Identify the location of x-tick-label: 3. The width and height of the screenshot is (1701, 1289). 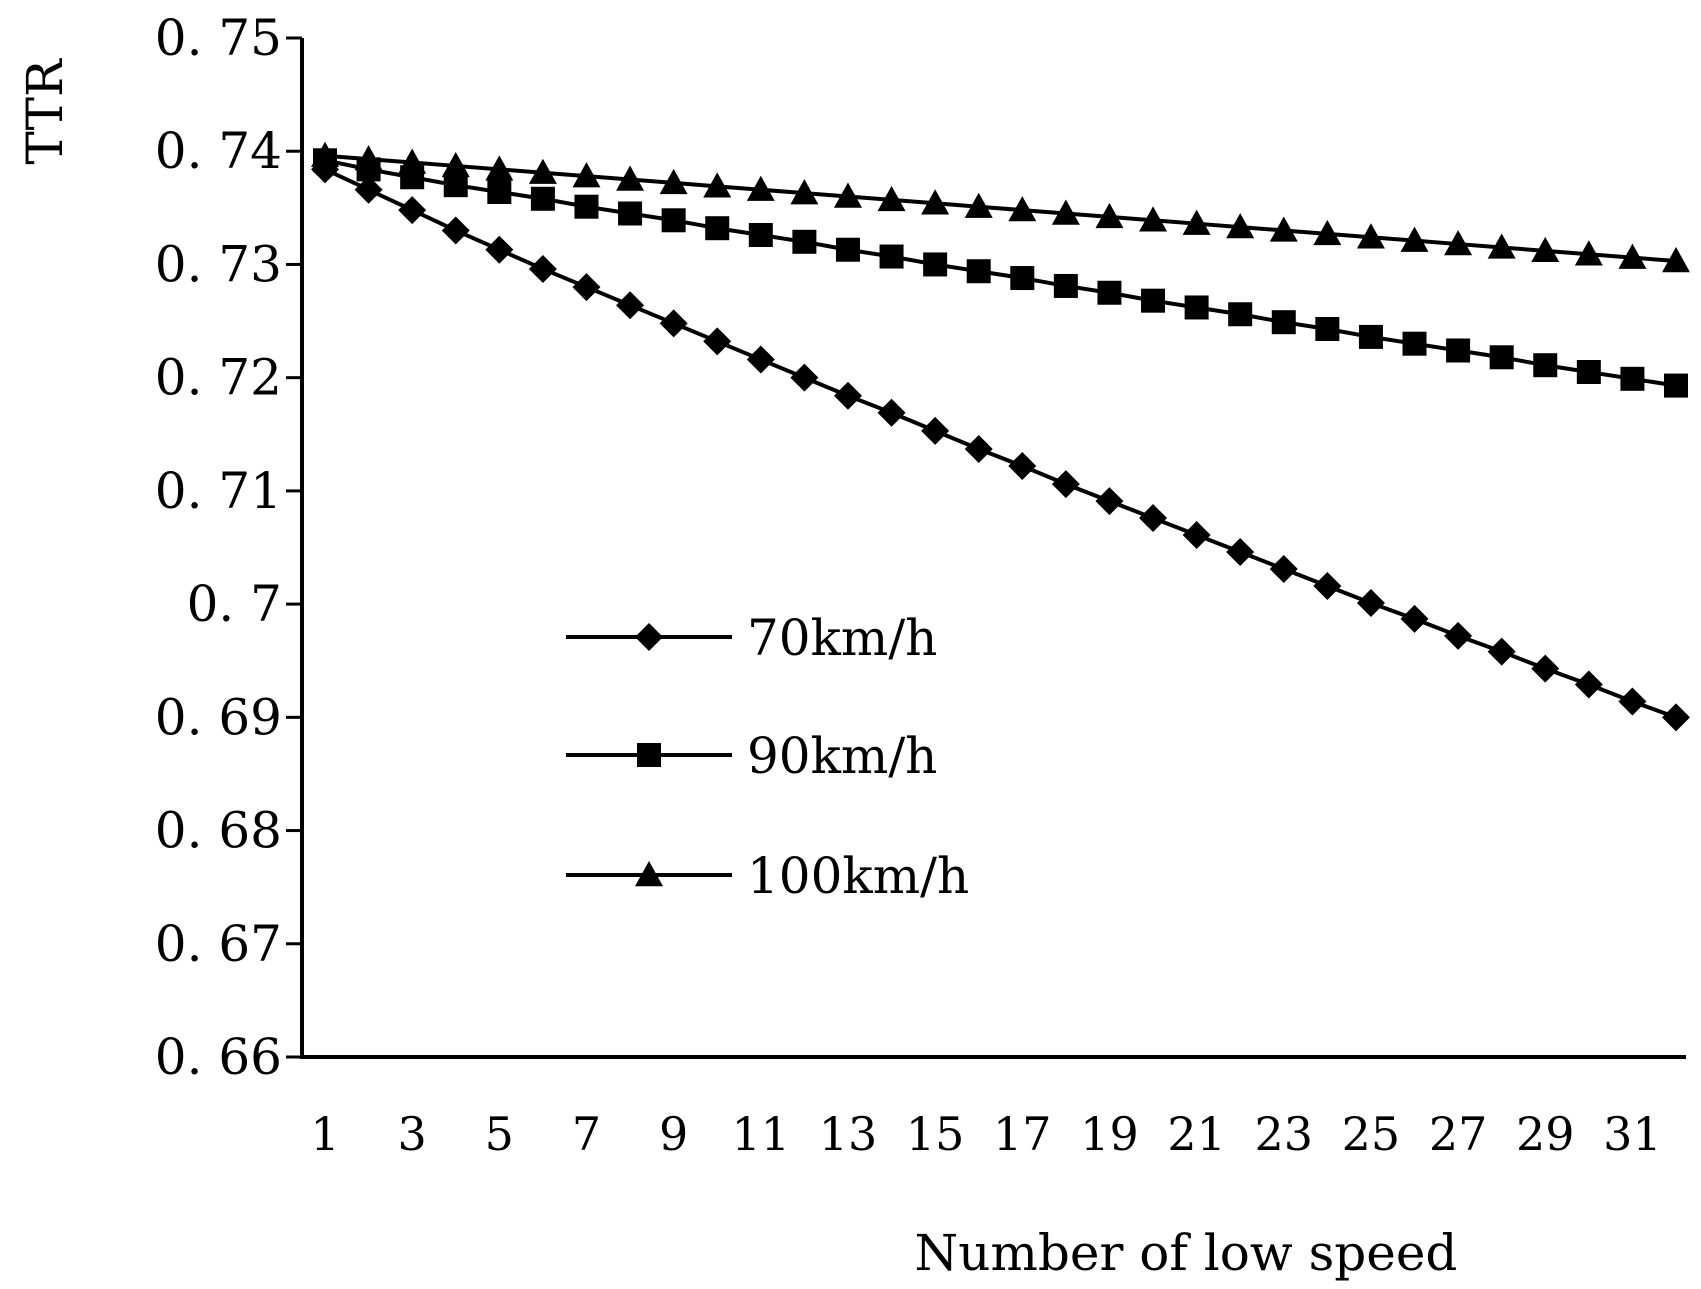
(412, 1134).